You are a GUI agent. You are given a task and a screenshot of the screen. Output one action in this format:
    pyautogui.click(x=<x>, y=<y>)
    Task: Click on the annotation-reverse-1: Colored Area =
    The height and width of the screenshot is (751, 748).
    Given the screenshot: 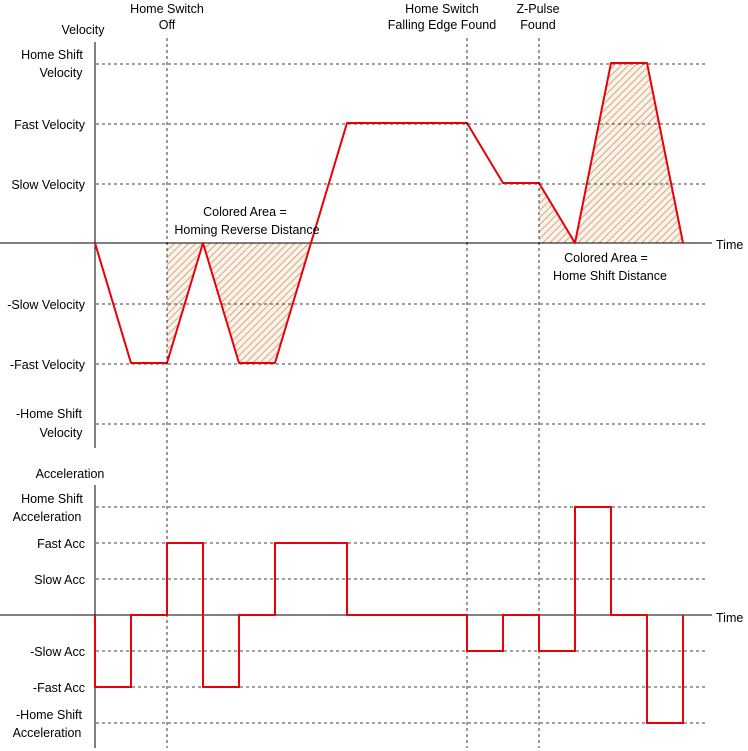 What is the action you would take?
    pyautogui.click(x=245, y=212)
    